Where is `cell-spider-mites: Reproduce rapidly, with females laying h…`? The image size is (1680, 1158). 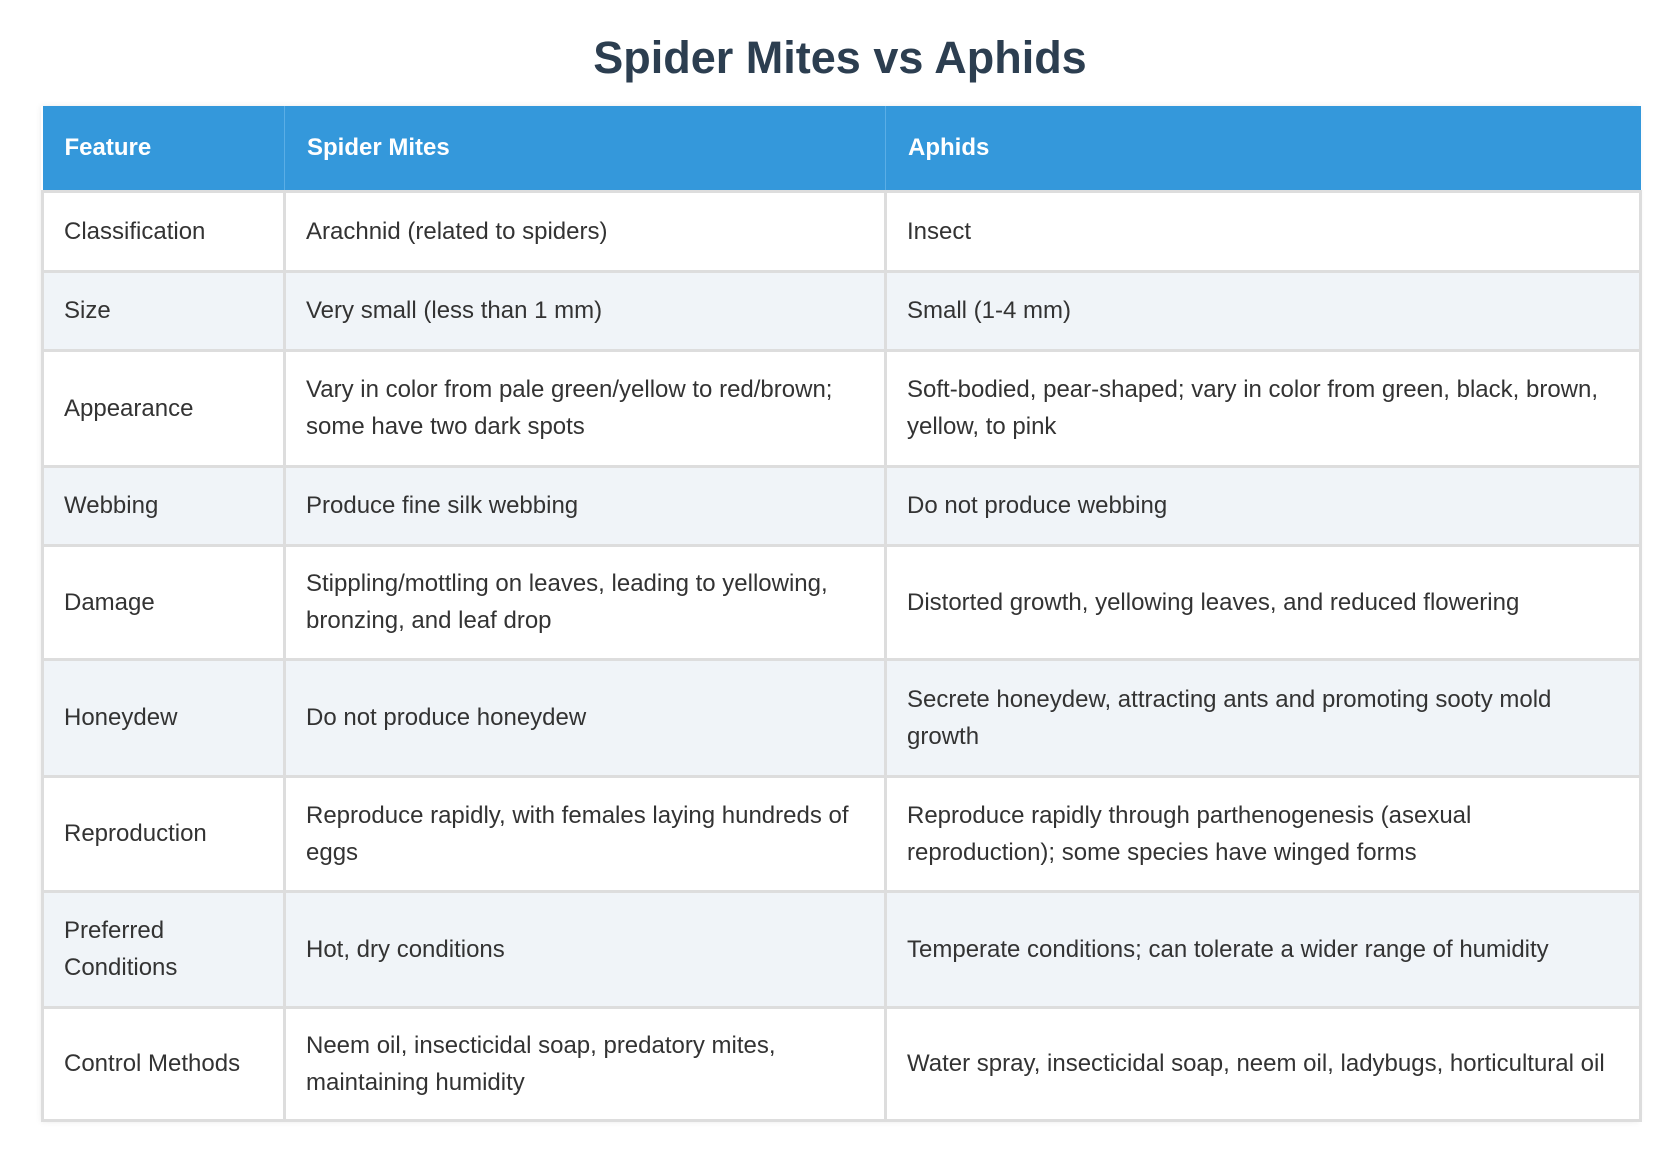 cell-spider-mites: Reproduce rapidly, with females laying h… is located at coordinates (585, 833).